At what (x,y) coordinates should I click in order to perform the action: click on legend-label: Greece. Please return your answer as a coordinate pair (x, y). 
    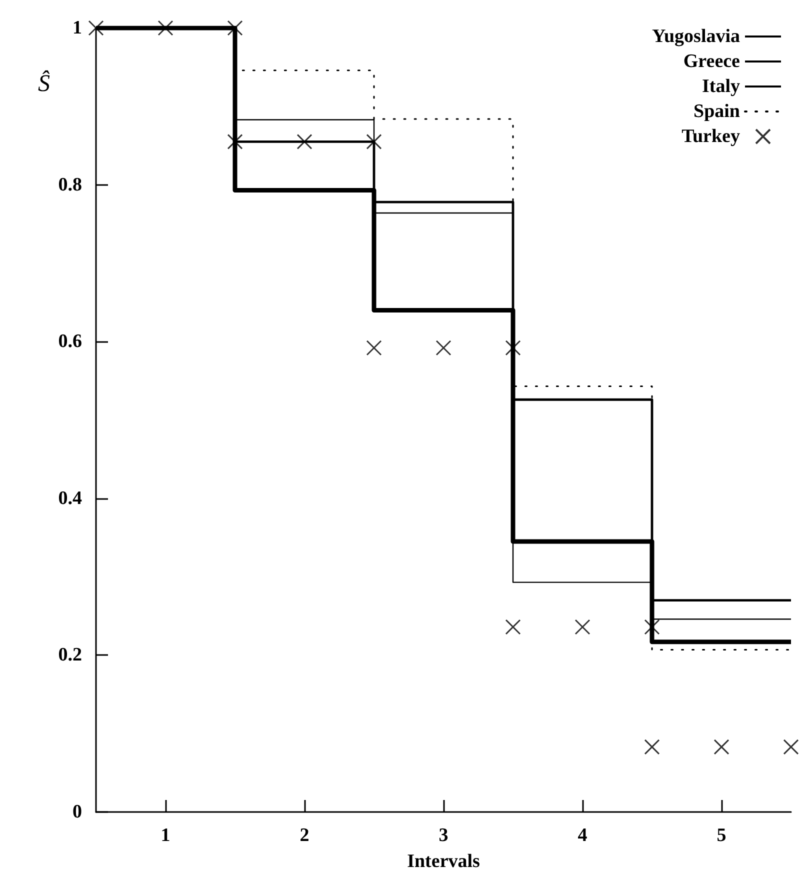
    Looking at the image, I should click on (711, 61).